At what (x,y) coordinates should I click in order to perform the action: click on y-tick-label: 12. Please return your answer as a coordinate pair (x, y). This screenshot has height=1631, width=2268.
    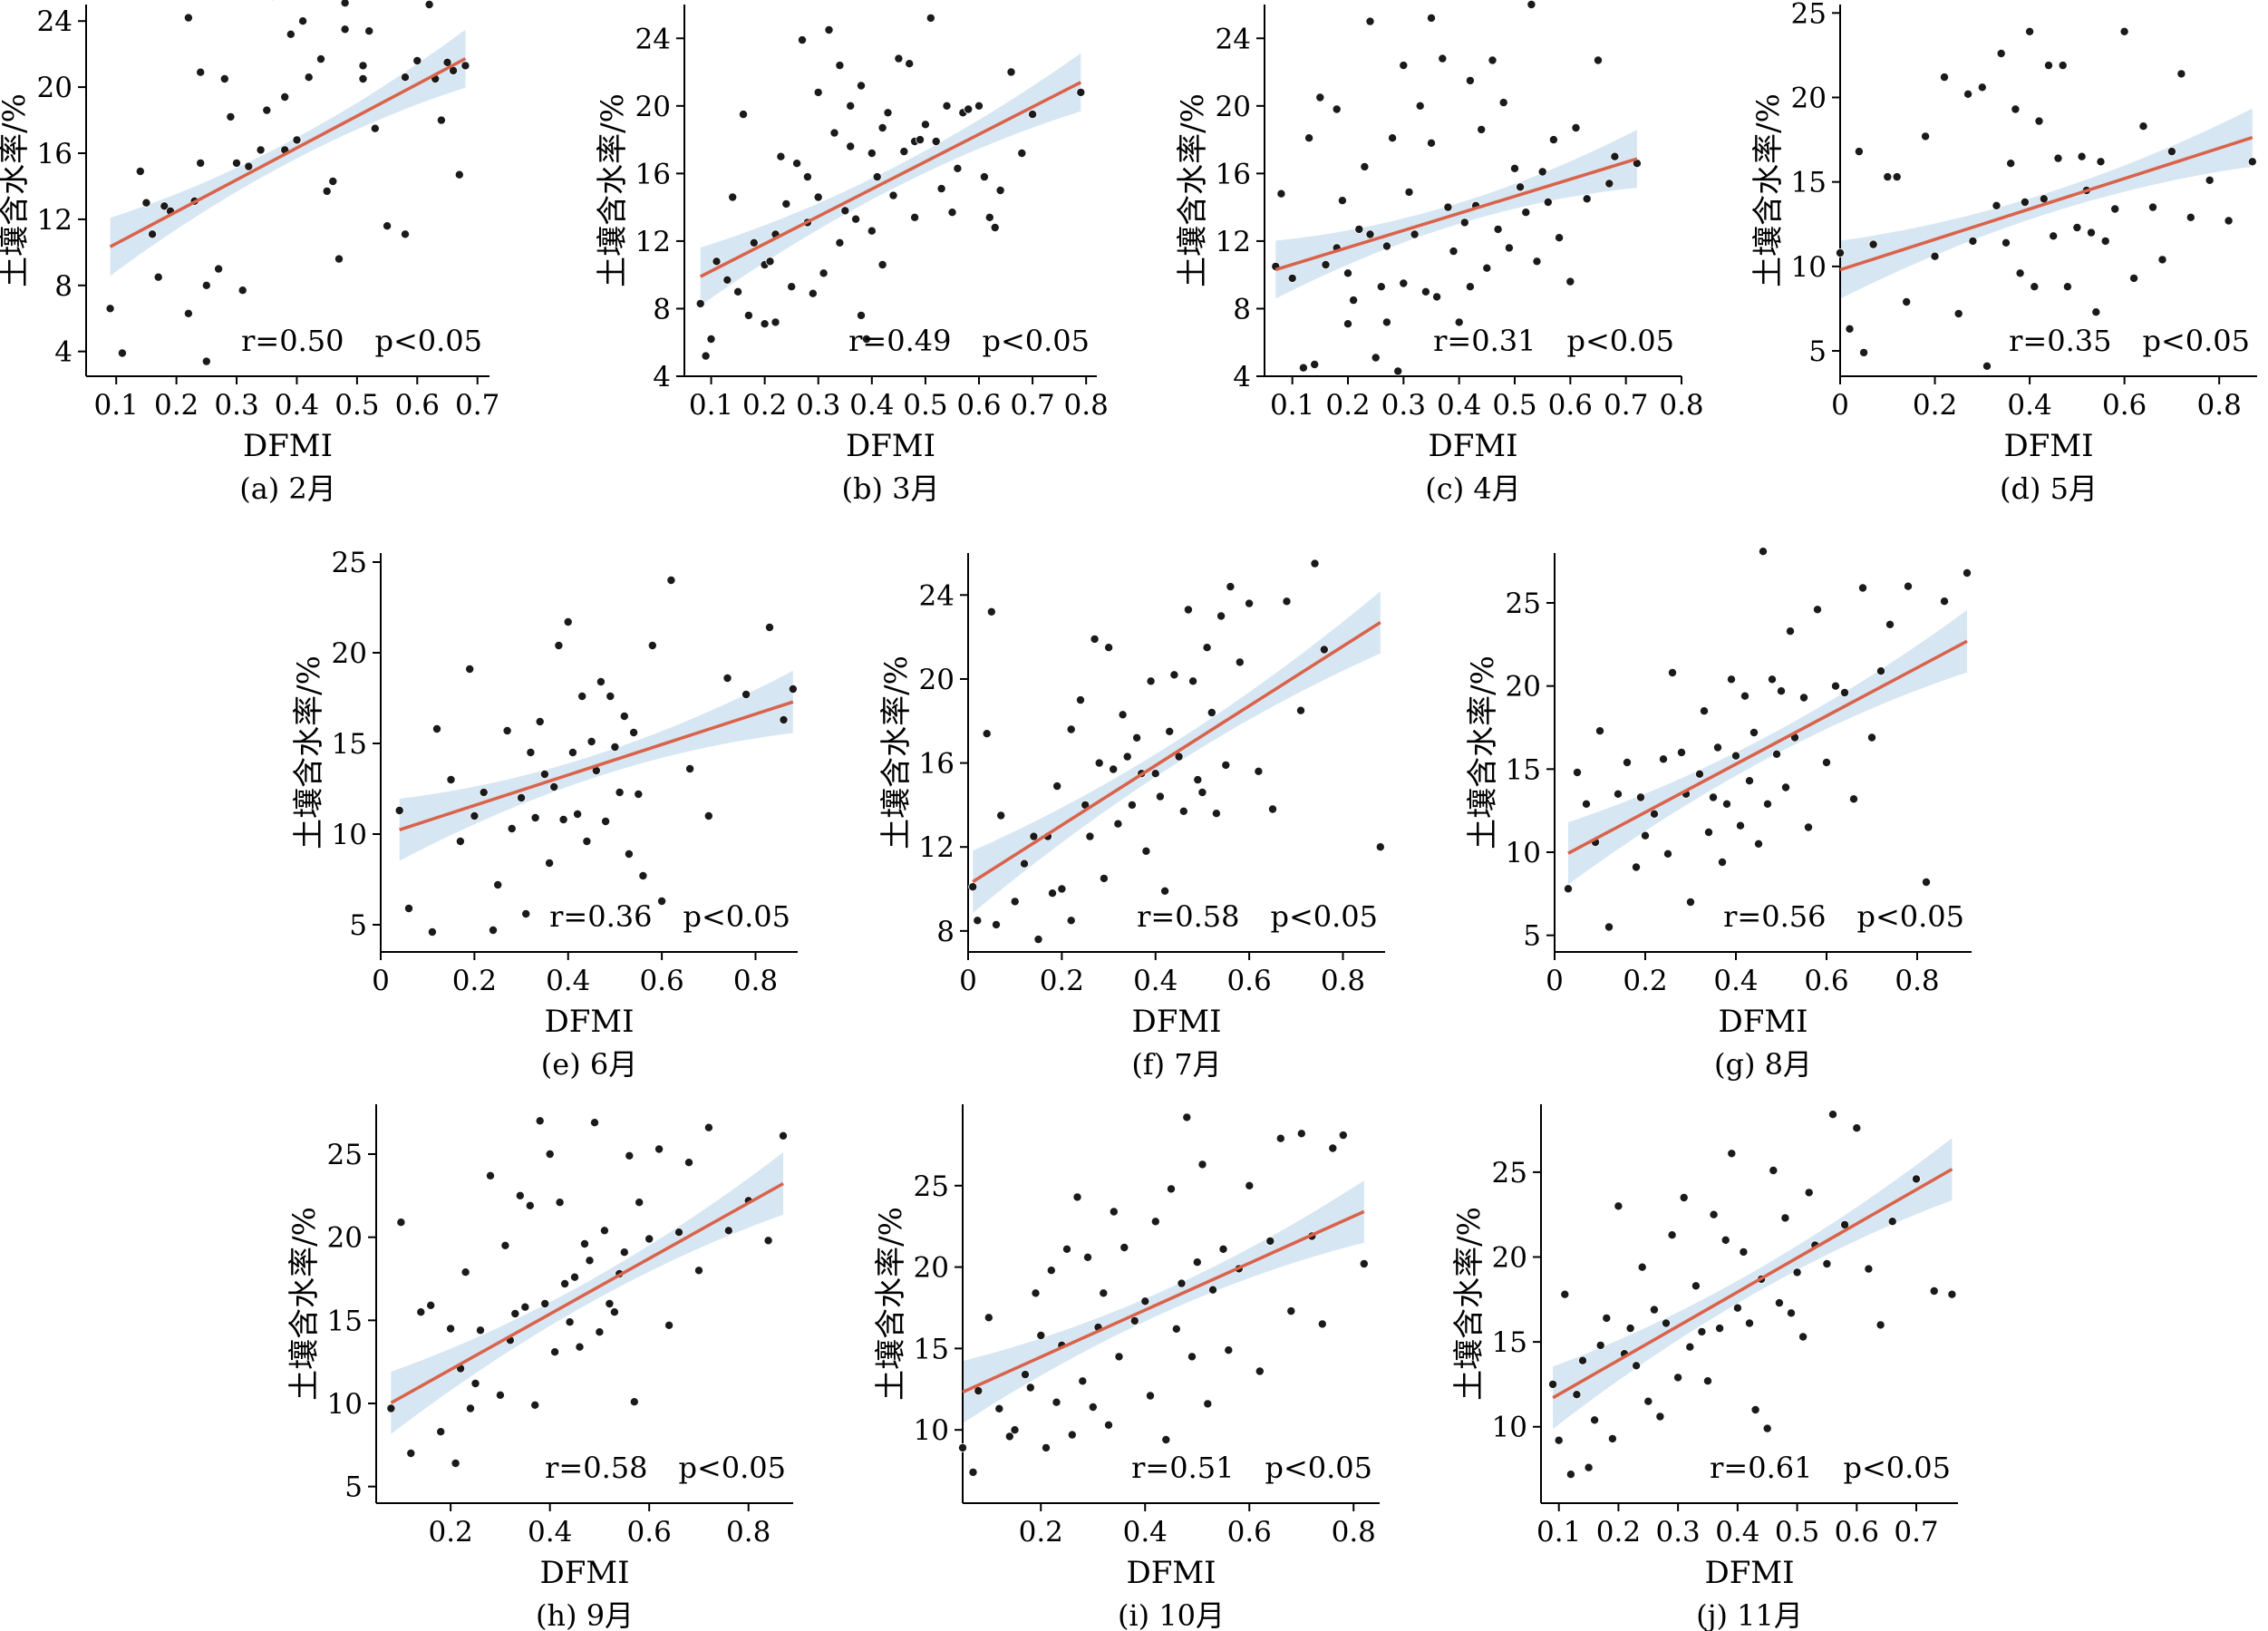
    Looking at the image, I should click on (937, 848).